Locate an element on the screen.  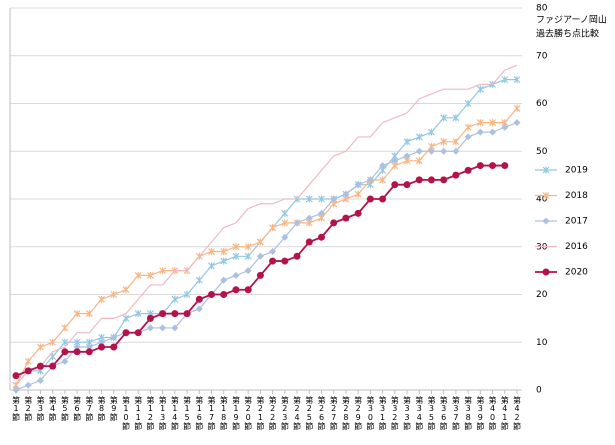
x-tick-label: 第12節 is located at coordinates (150, 413).